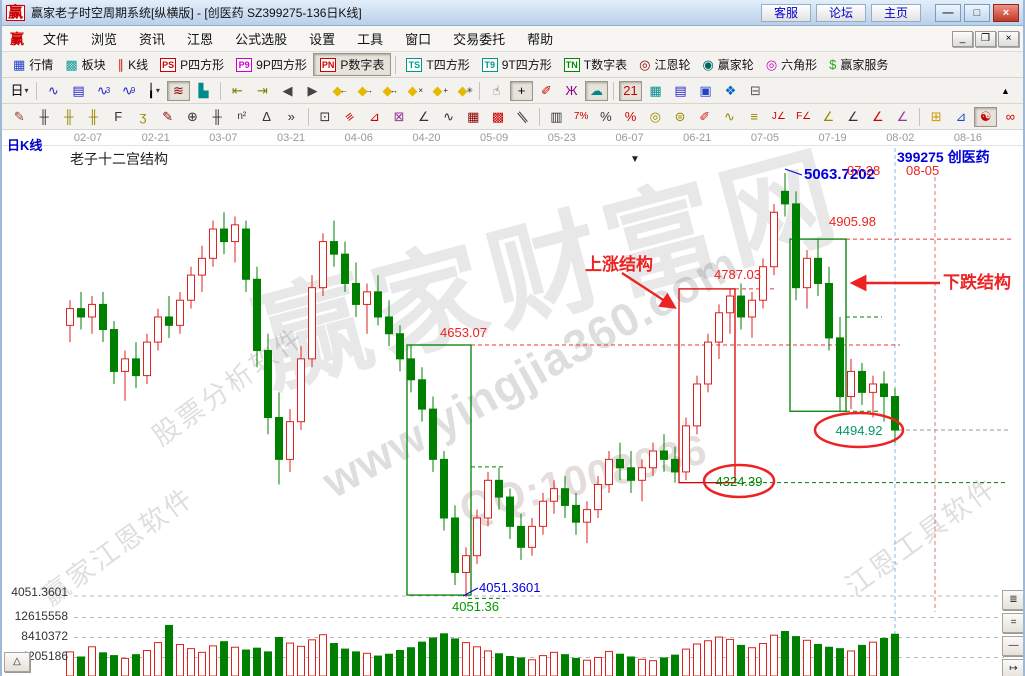  What do you see at coordinates (349, 116) in the screenshot?
I see `red-fan-icon: ≡` at bounding box center [349, 116].